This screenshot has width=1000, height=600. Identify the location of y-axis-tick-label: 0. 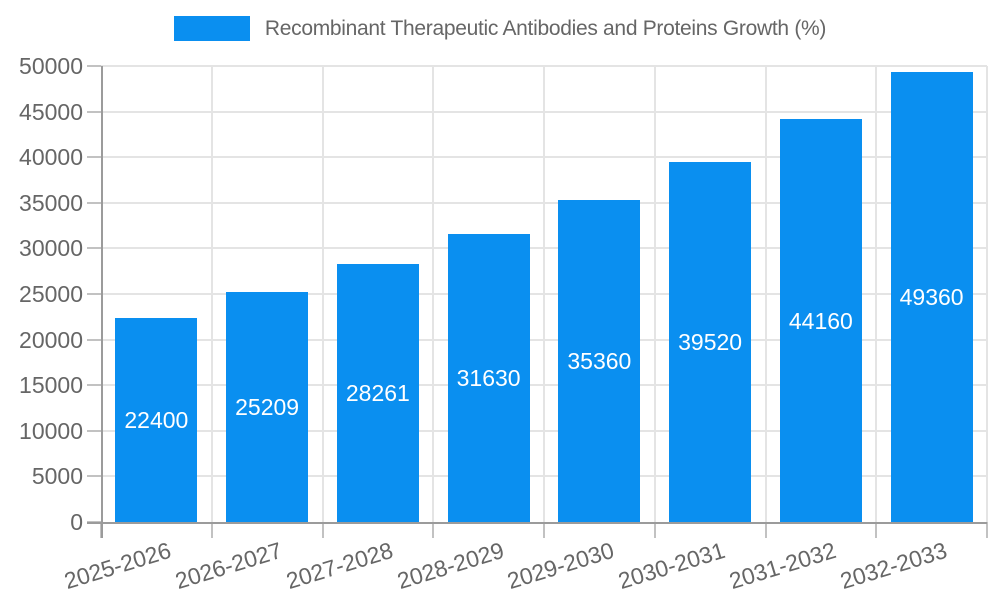
(76, 522).